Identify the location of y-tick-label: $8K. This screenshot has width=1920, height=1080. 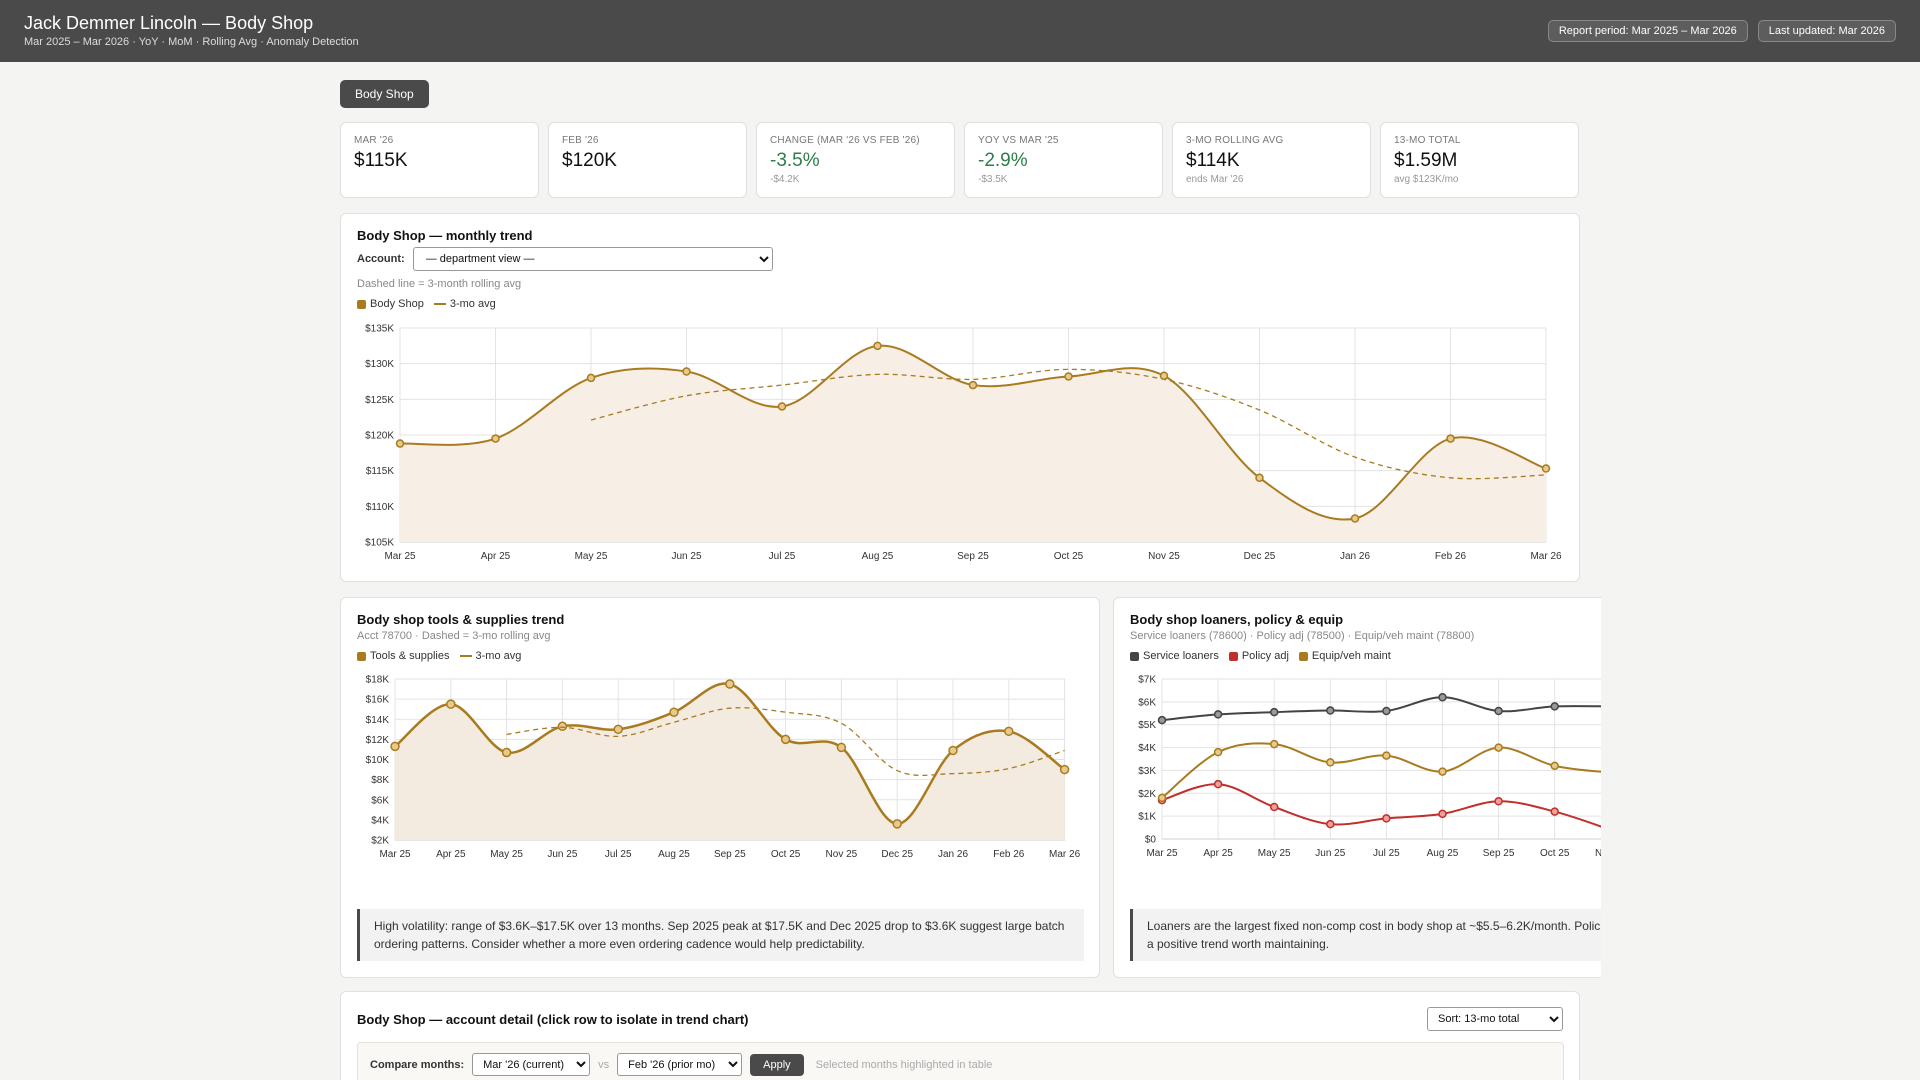
(380, 780).